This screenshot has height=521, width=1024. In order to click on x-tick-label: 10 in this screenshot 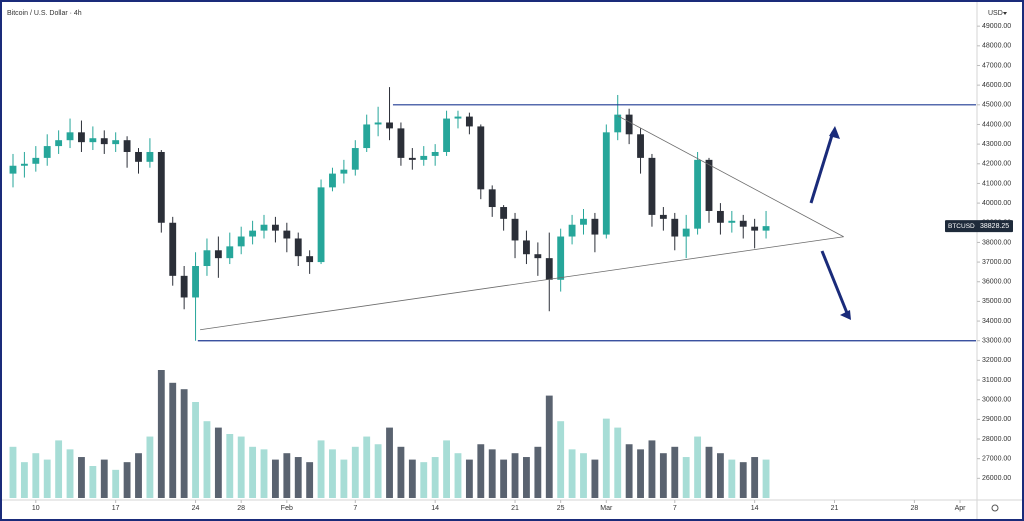, I will do `click(36, 508)`.